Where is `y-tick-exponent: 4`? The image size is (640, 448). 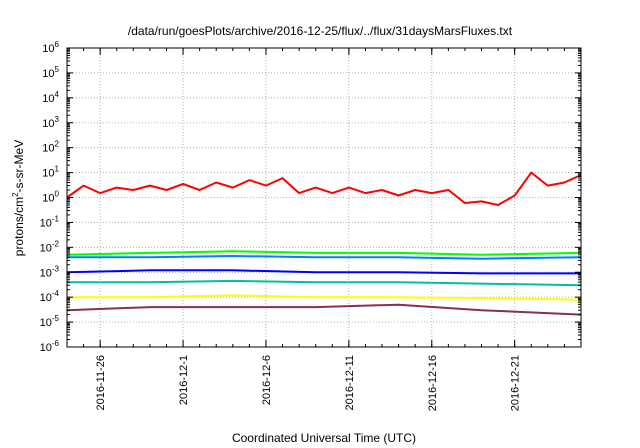
y-tick-exponent: 4 is located at coordinates (57, 94).